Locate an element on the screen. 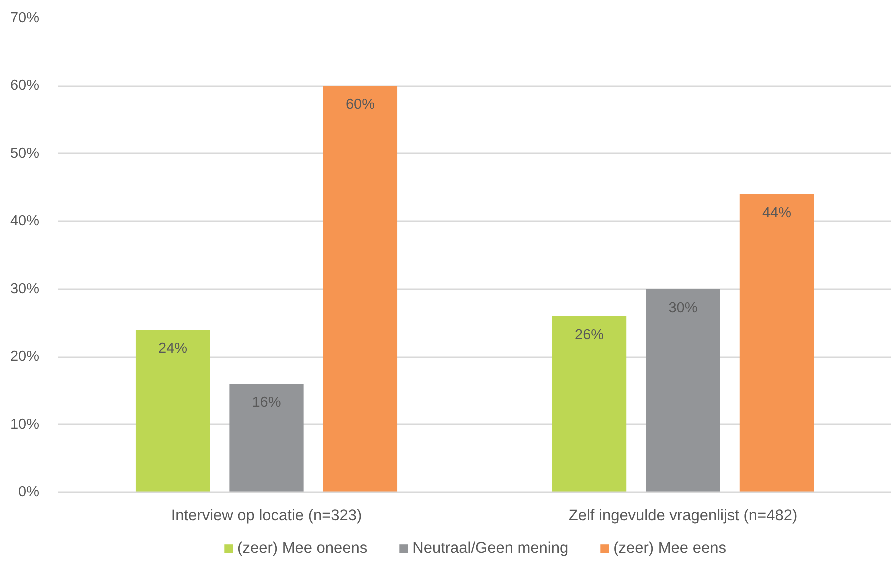 The height and width of the screenshot is (561, 891). data-label: 30% is located at coordinates (683, 308).